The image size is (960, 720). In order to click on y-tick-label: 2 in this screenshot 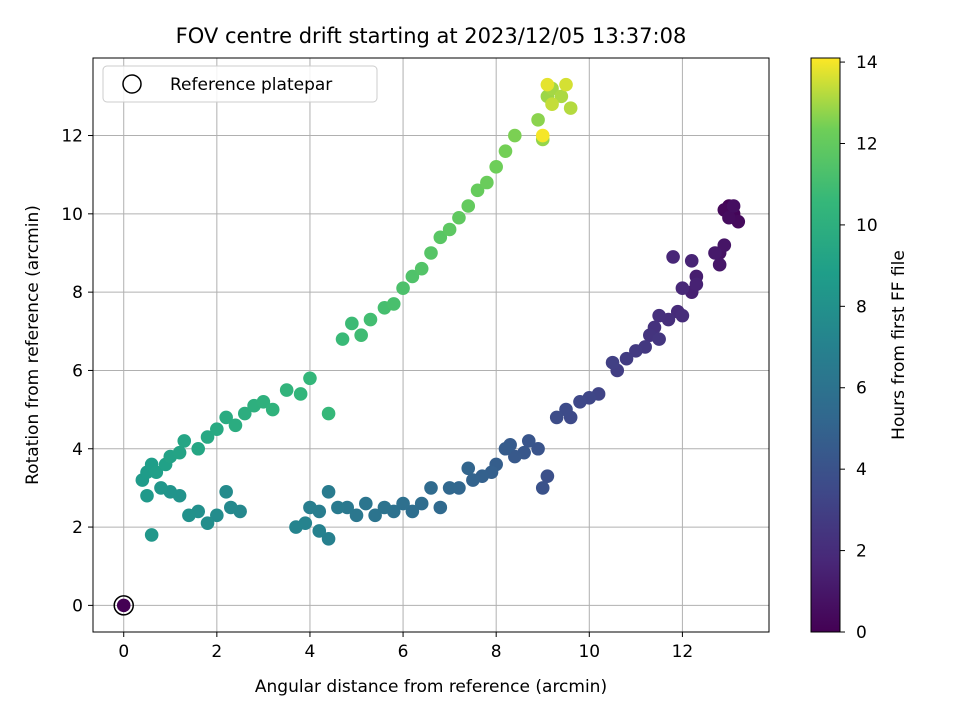, I will do `click(77, 528)`.